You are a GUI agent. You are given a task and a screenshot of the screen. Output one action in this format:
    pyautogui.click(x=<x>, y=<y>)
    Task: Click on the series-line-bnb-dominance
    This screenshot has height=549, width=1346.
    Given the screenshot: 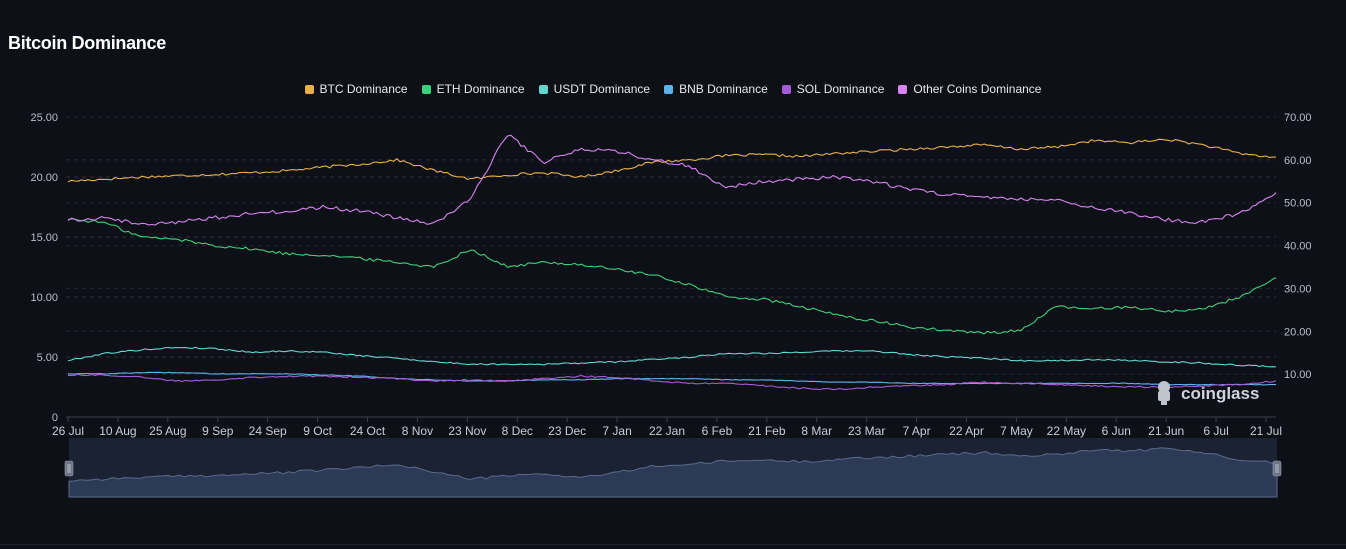 What is the action you would take?
    pyautogui.click(x=672, y=378)
    